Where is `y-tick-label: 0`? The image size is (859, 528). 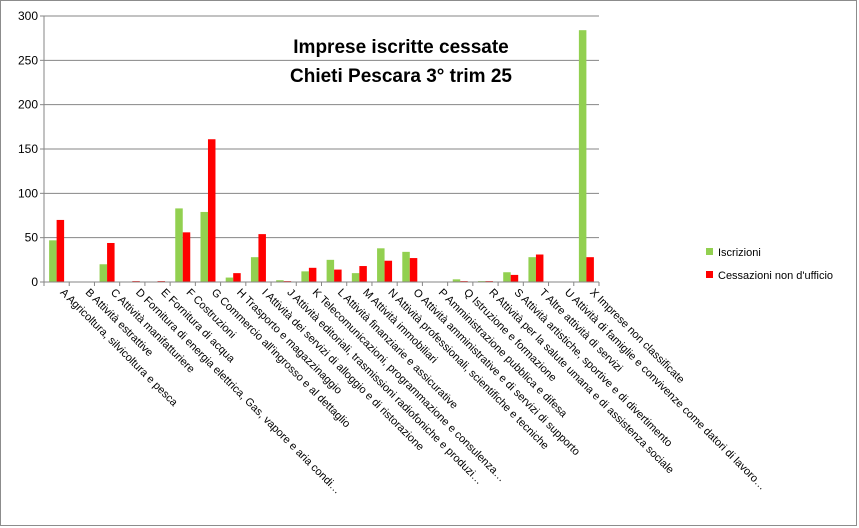 y-tick-label: 0 is located at coordinates (34, 282).